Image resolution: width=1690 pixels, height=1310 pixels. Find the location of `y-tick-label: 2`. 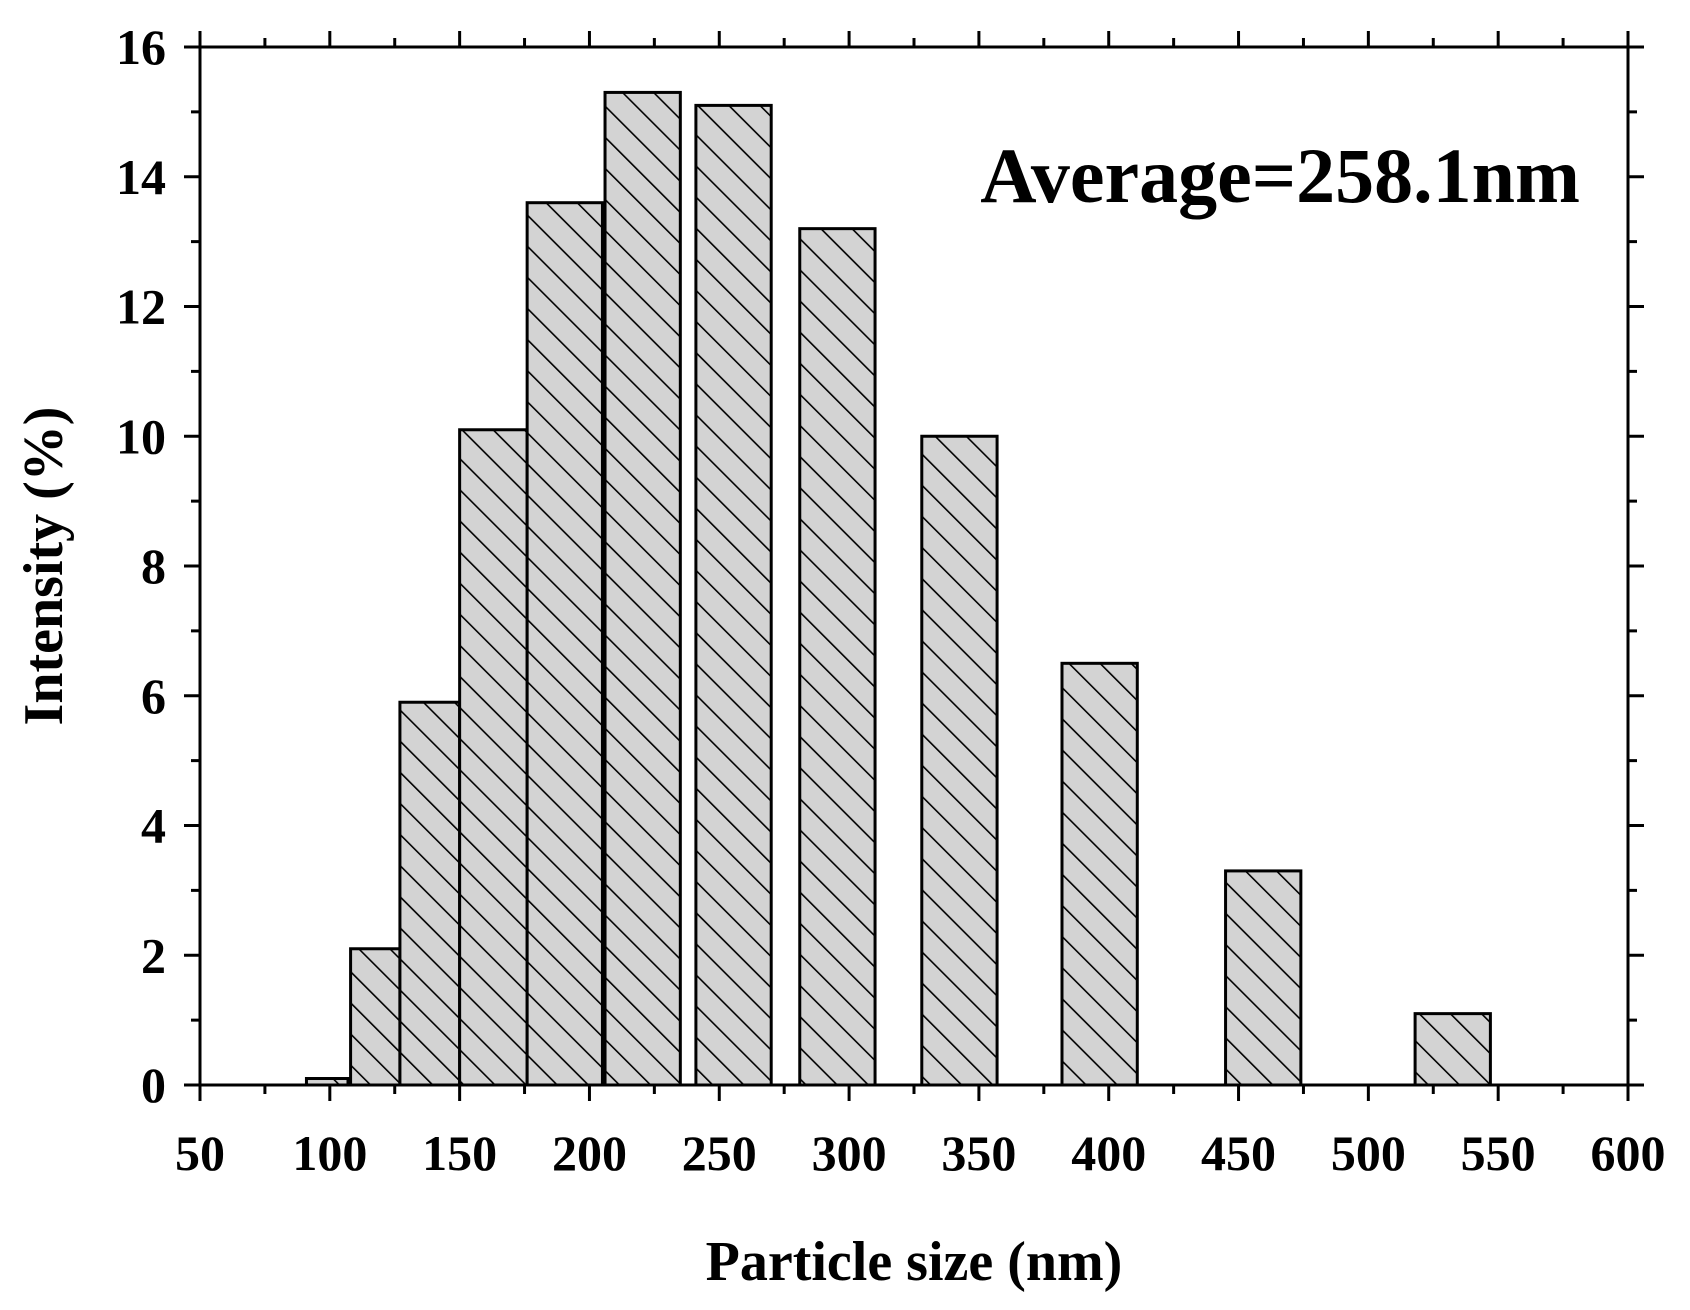

y-tick-label: 2 is located at coordinates (153, 955).